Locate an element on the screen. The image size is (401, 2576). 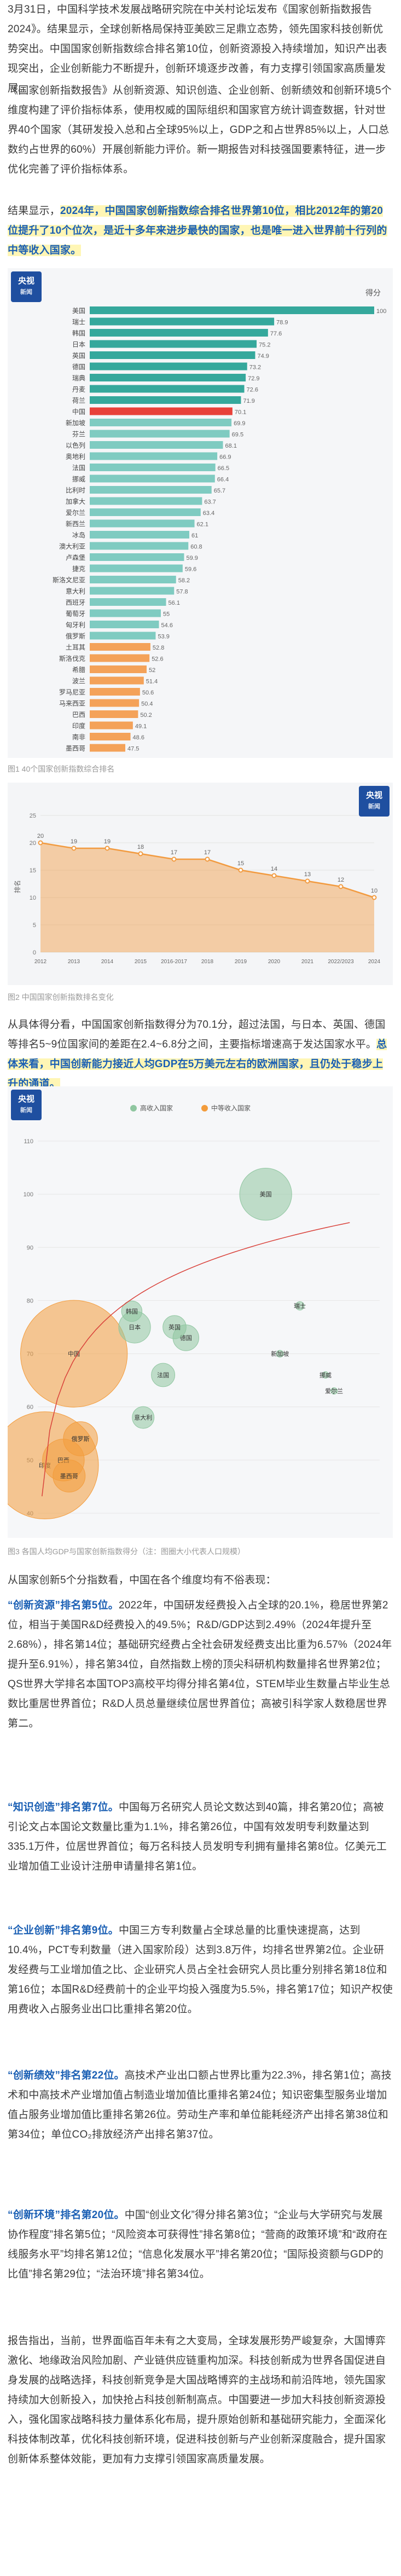
category-label: 新西兰 is located at coordinates (76, 524).